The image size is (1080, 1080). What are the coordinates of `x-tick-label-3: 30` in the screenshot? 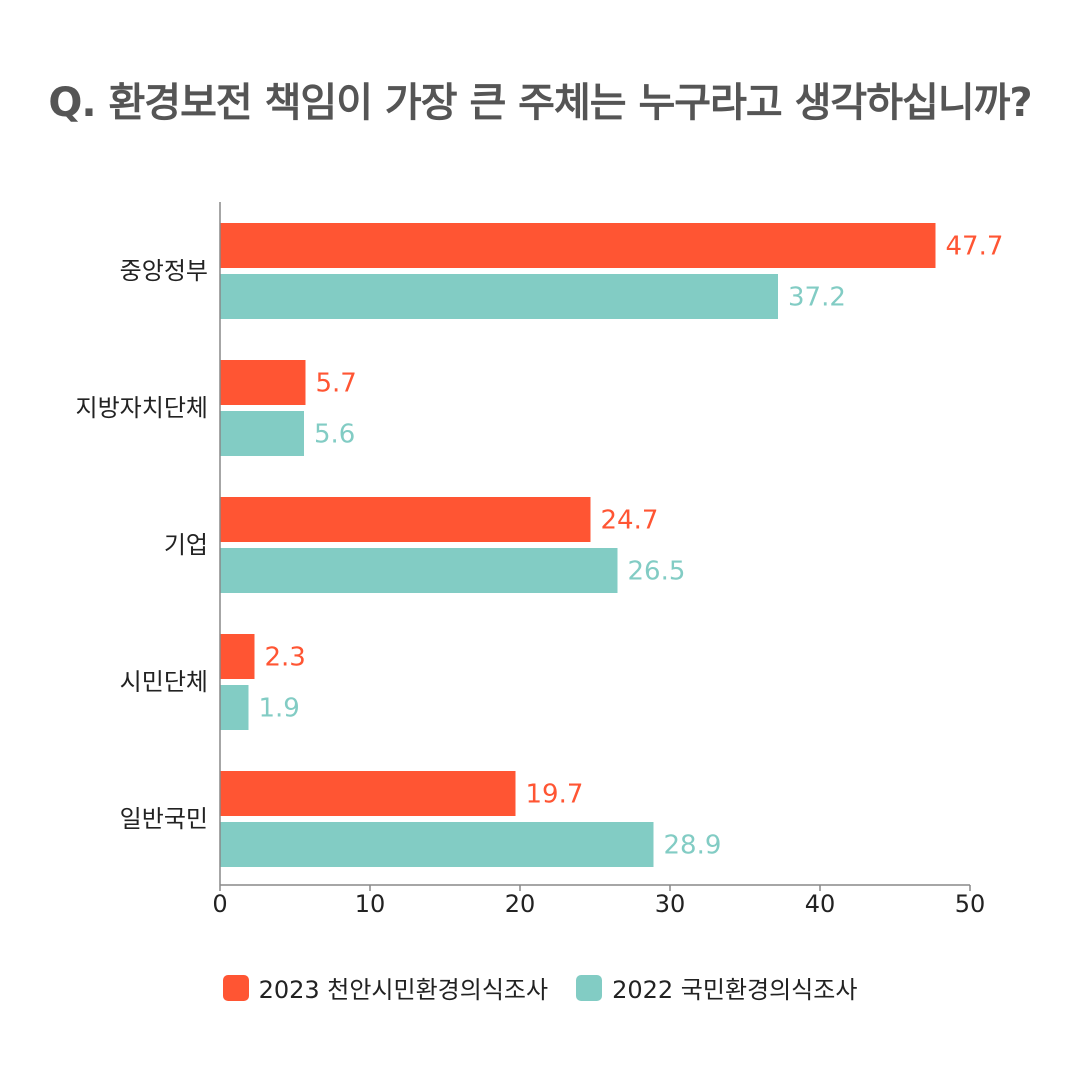 It's located at (670, 904).